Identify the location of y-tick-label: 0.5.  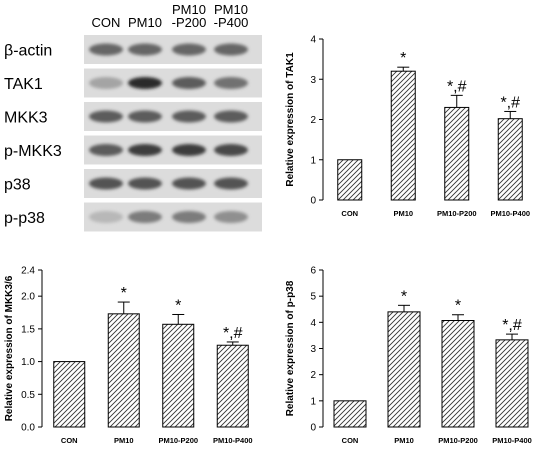
(28, 395).